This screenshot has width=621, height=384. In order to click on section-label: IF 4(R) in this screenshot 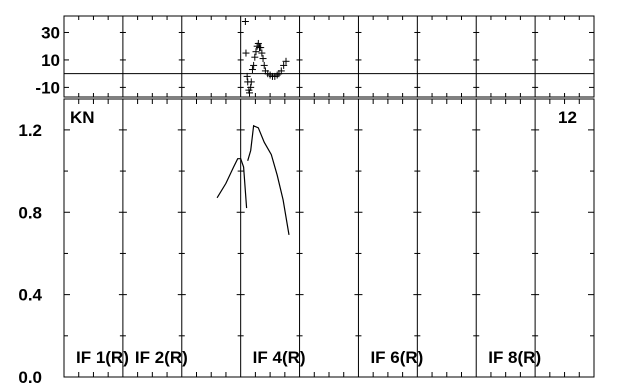, I will do `click(279, 357)`.